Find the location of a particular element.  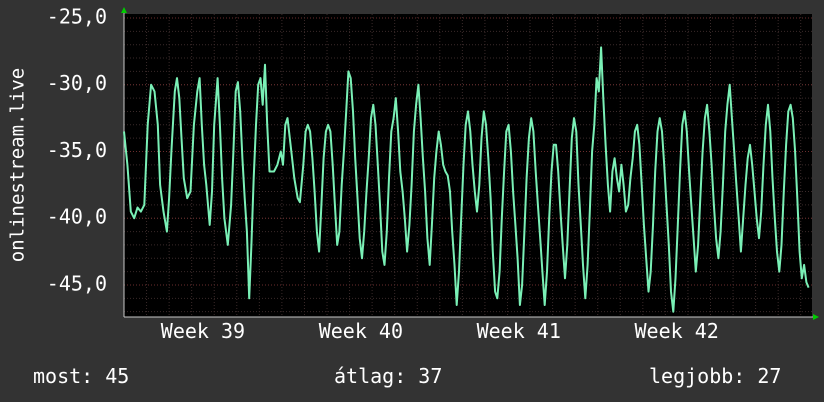

y-tick-label: -25,0 is located at coordinates (77, 17).